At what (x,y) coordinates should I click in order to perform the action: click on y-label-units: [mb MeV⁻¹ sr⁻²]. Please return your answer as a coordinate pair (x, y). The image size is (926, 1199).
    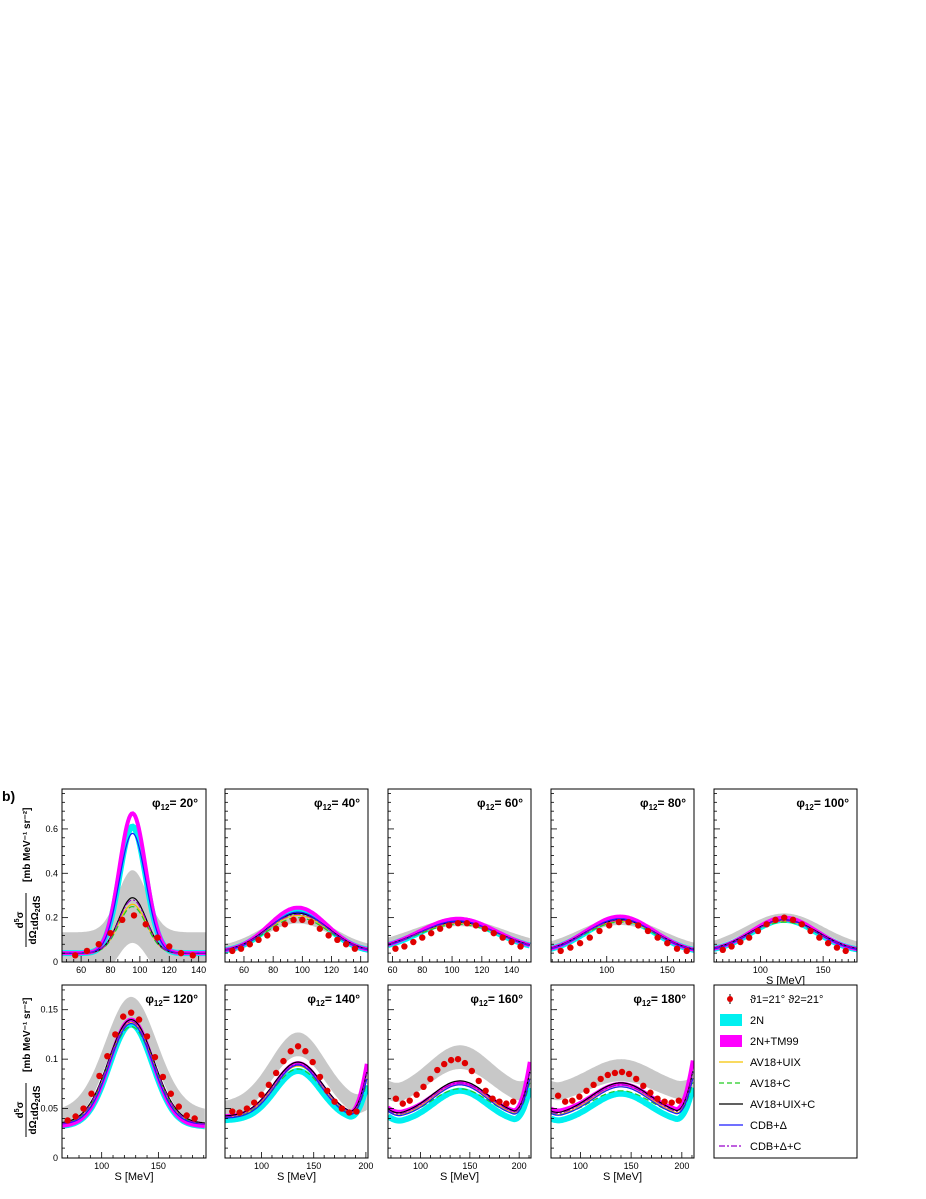
    Looking at the image, I should click on (27, 845).